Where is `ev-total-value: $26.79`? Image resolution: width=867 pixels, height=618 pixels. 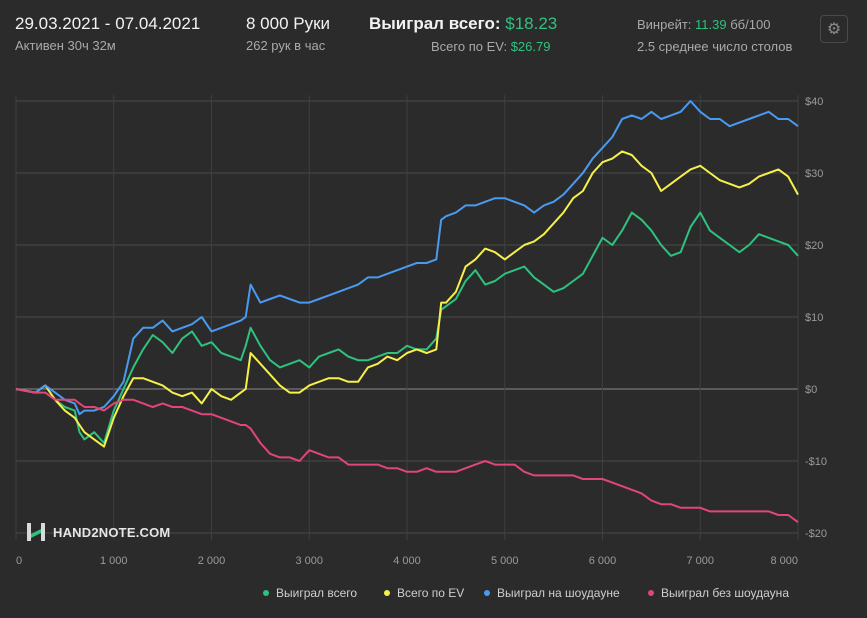
ev-total-value: $26.79 is located at coordinates (530, 46).